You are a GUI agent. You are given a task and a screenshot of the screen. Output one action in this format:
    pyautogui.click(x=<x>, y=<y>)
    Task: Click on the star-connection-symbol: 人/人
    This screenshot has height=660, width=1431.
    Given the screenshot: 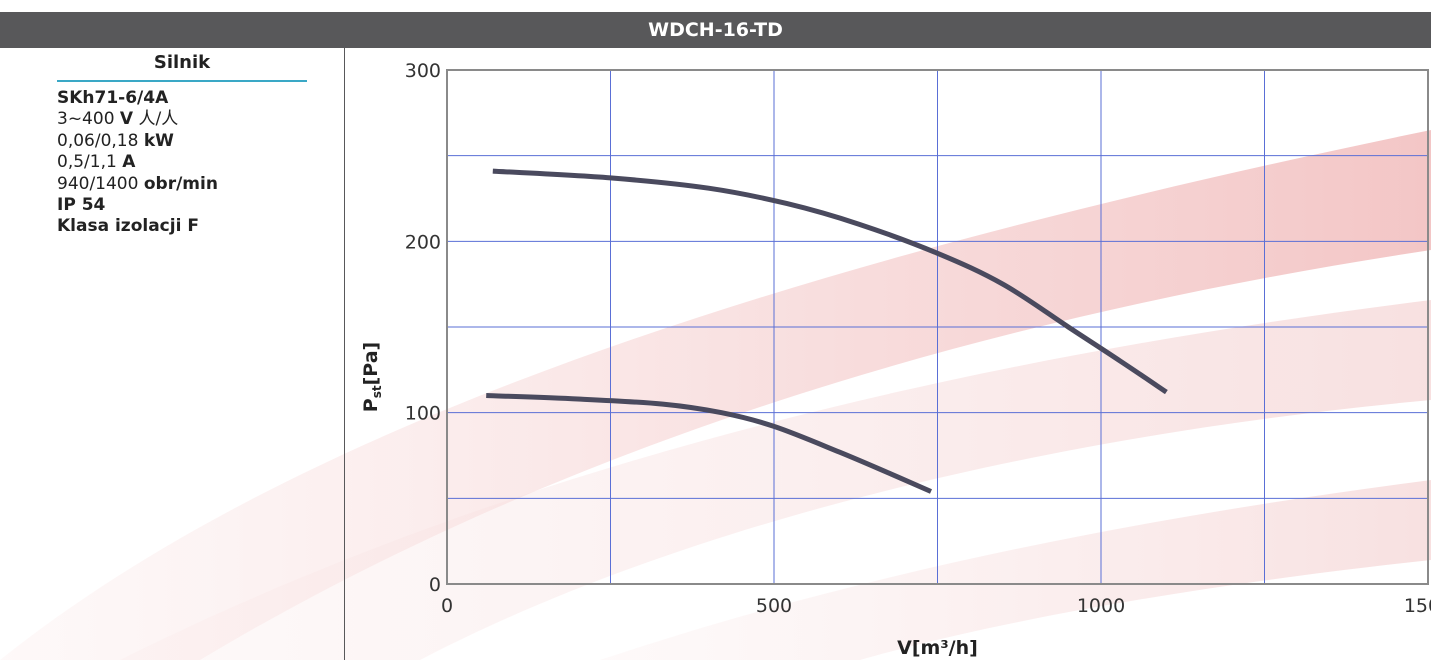 What is the action you would take?
    pyautogui.click(x=156, y=119)
    